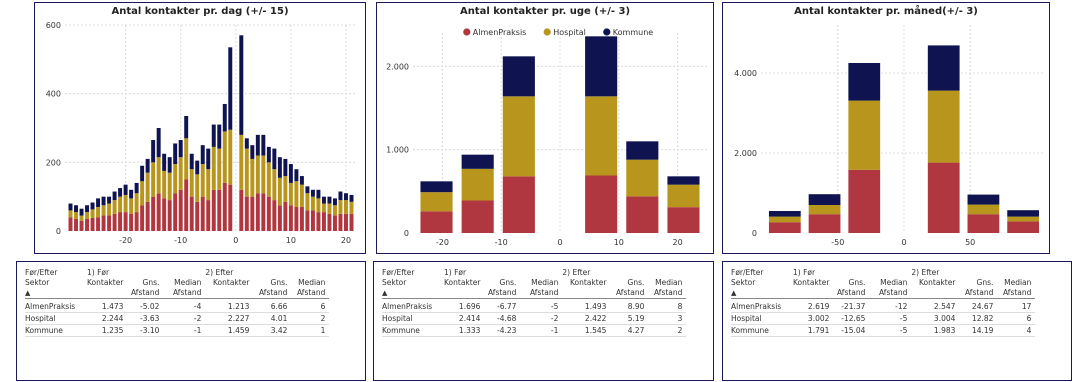 Image resolution: width=1088 pixels, height=382 pixels. I want to click on table-row: Hospital 2.414 -4.68 -2 2.422 5.19 3, so click(534, 318).